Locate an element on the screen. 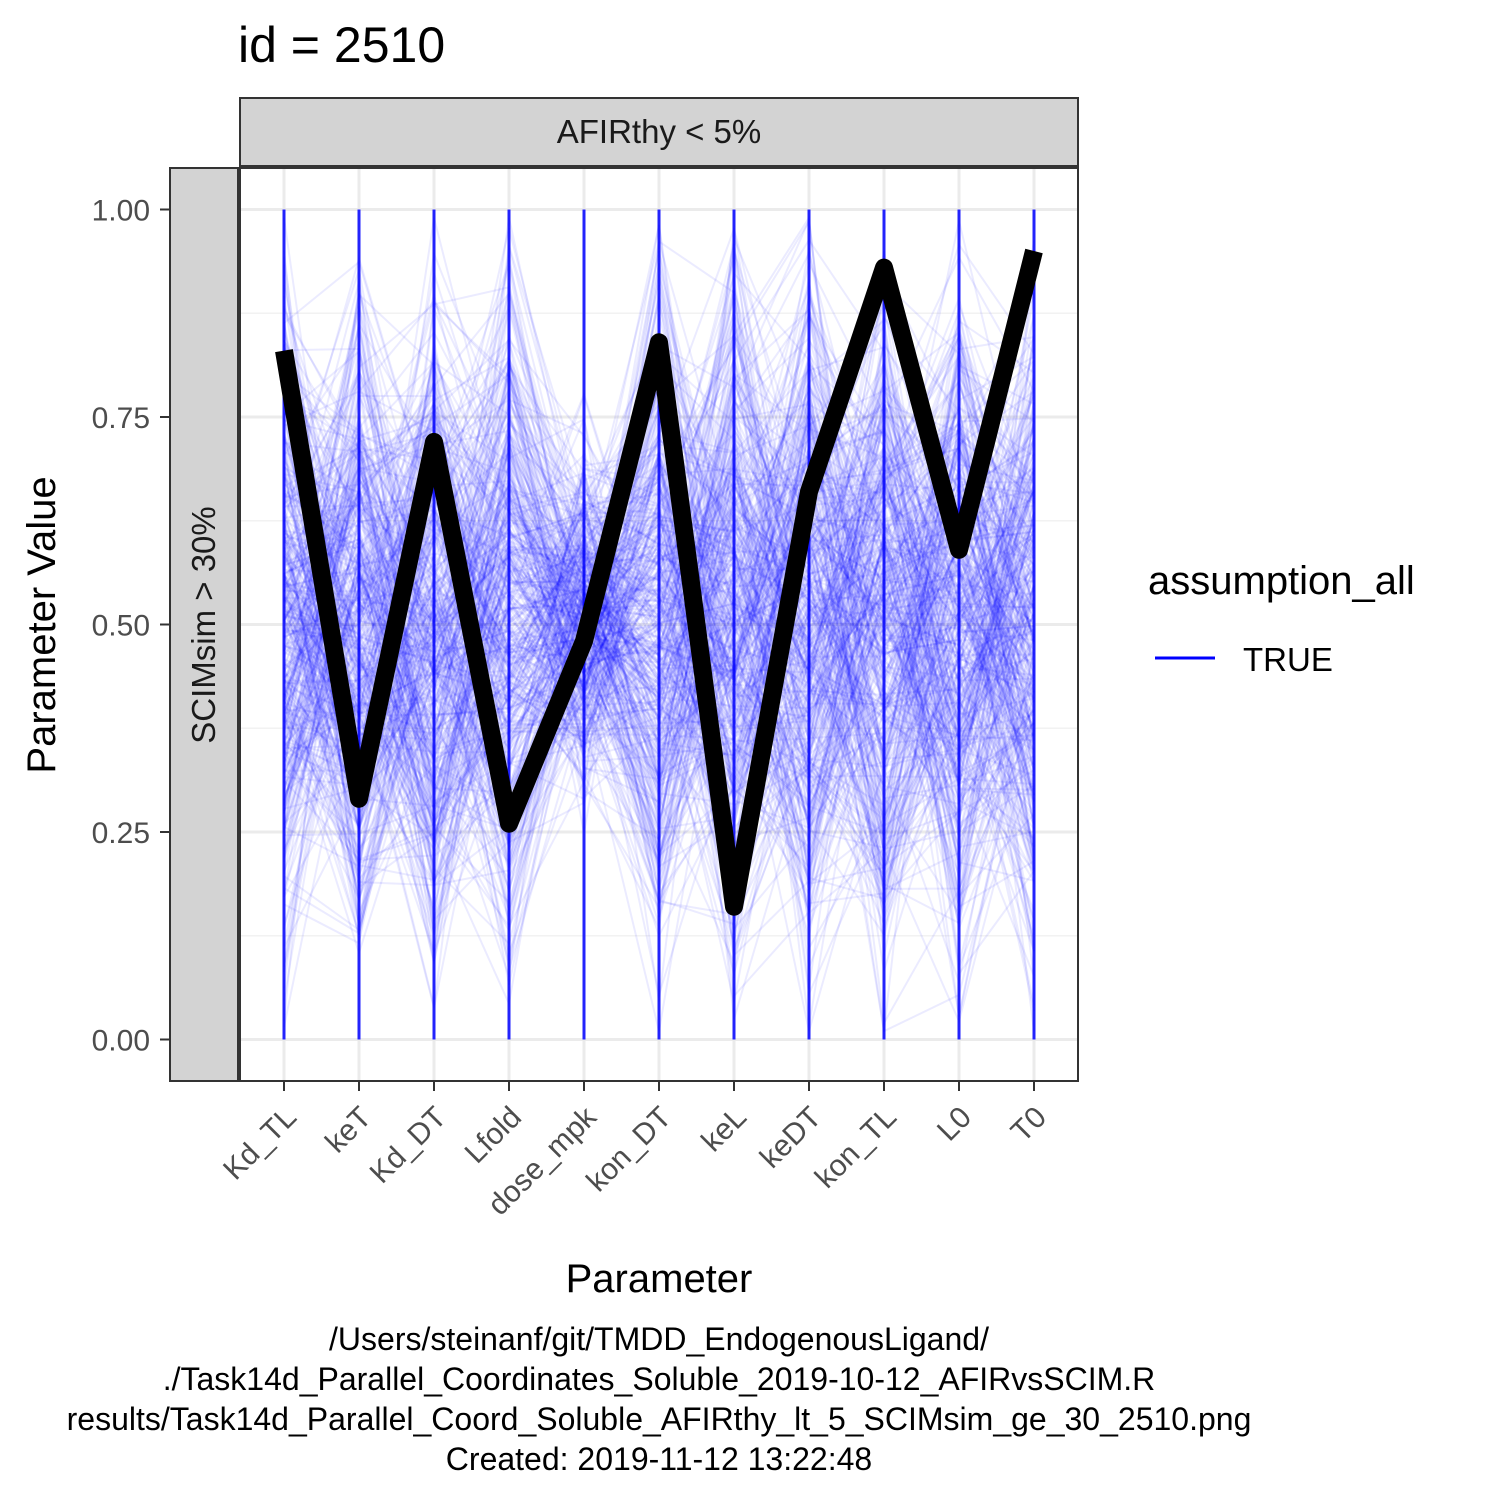 The image size is (1500, 1500). facet-strip-left is located at coordinates (204, 624).